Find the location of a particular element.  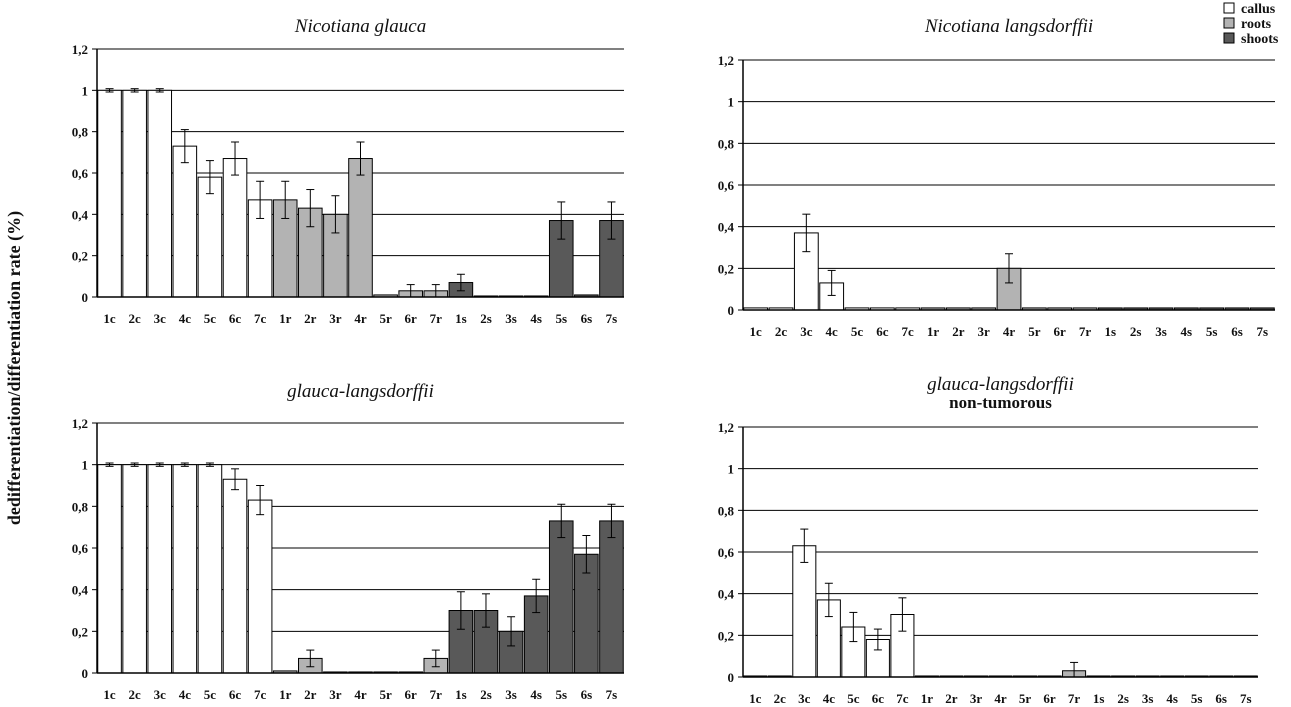

error-bar-4r is located at coordinates (1009, 268).